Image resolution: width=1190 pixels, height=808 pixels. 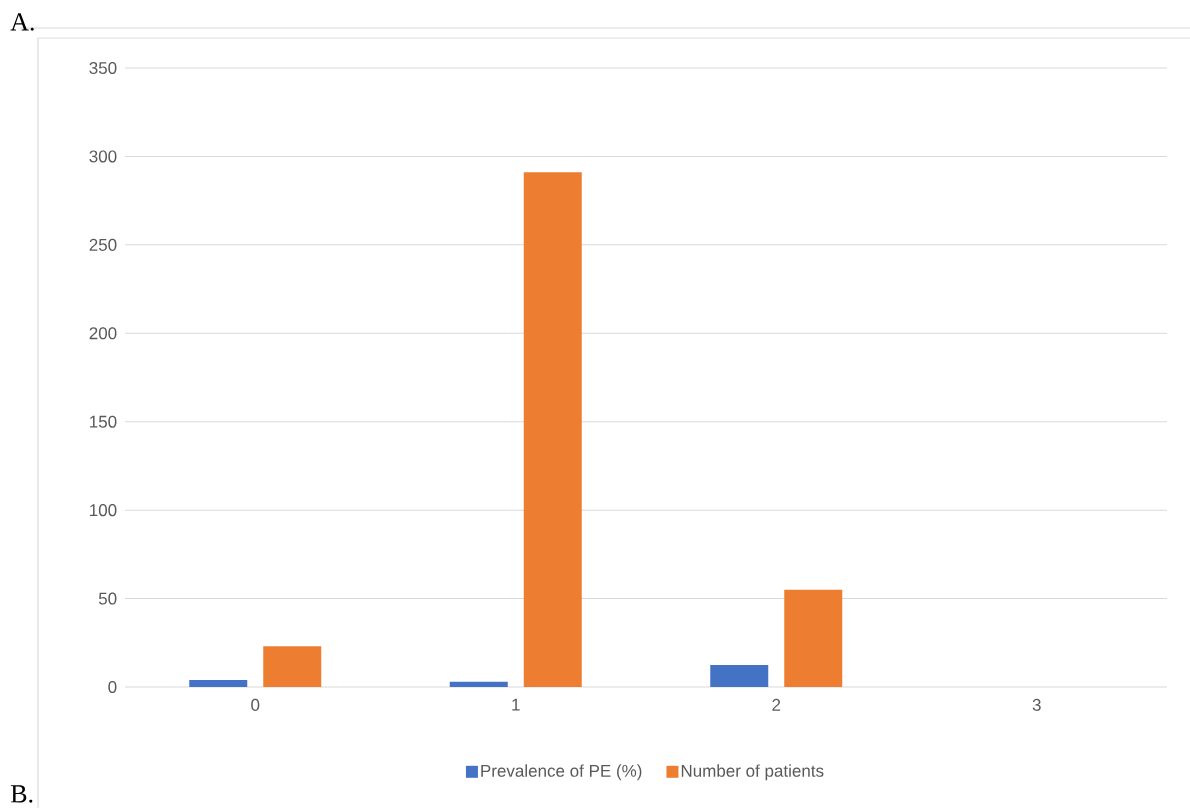 What do you see at coordinates (255, 704) in the screenshot?
I see `x-tick-label: 0` at bounding box center [255, 704].